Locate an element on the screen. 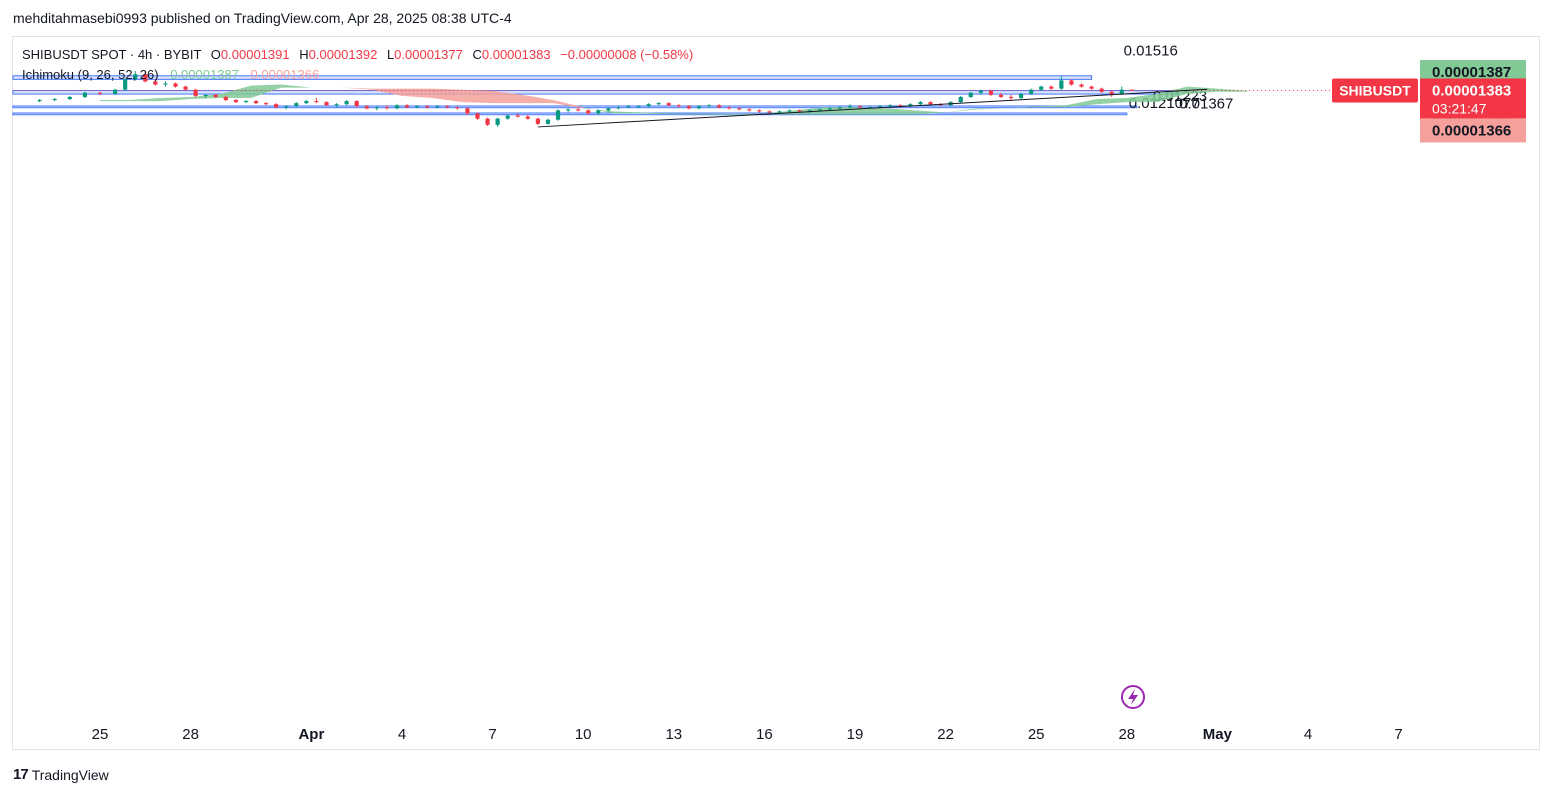 The height and width of the screenshot is (798, 1554). x-tick-label: 25 is located at coordinates (100, 734).